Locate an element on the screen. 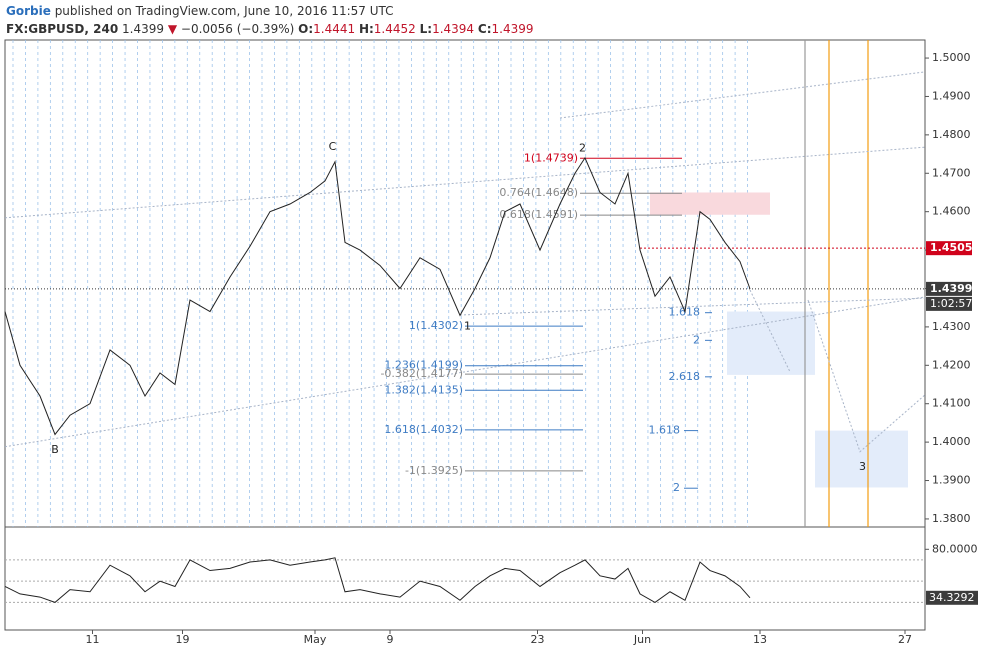 Image resolution: width=983 pixels, height=654 pixels. x-tick-label: 11 is located at coordinates (93, 639).